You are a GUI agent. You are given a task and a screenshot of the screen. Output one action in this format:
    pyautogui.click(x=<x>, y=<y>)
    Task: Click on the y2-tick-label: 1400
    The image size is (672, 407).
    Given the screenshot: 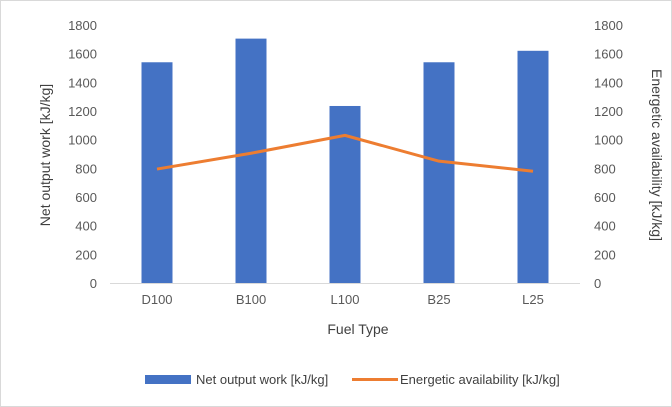 What is the action you would take?
    pyautogui.click(x=608, y=82)
    